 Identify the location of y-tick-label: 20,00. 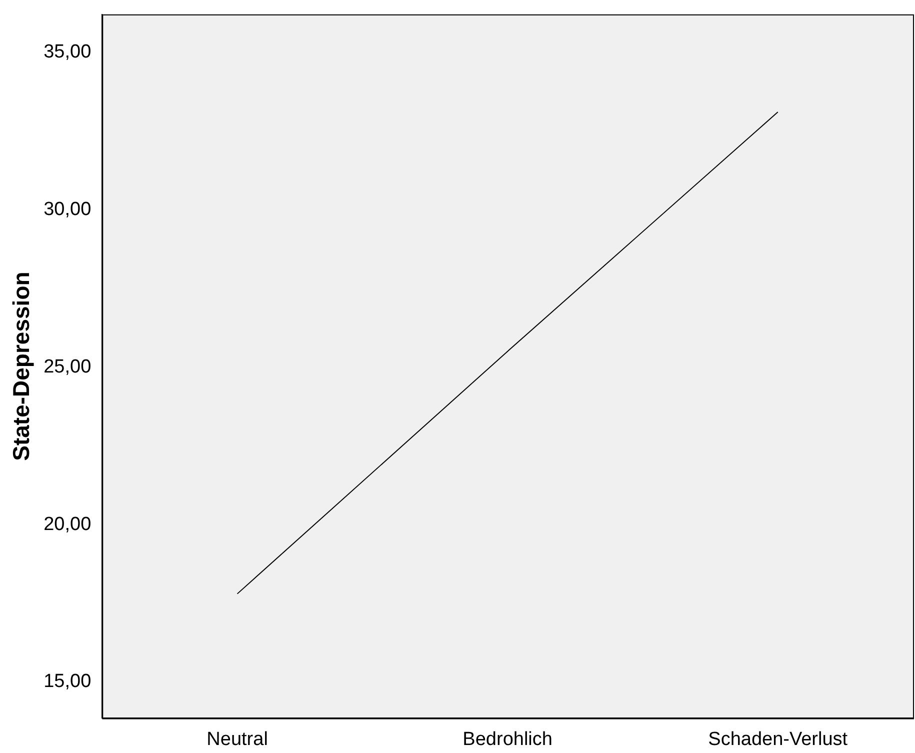
(68, 524).